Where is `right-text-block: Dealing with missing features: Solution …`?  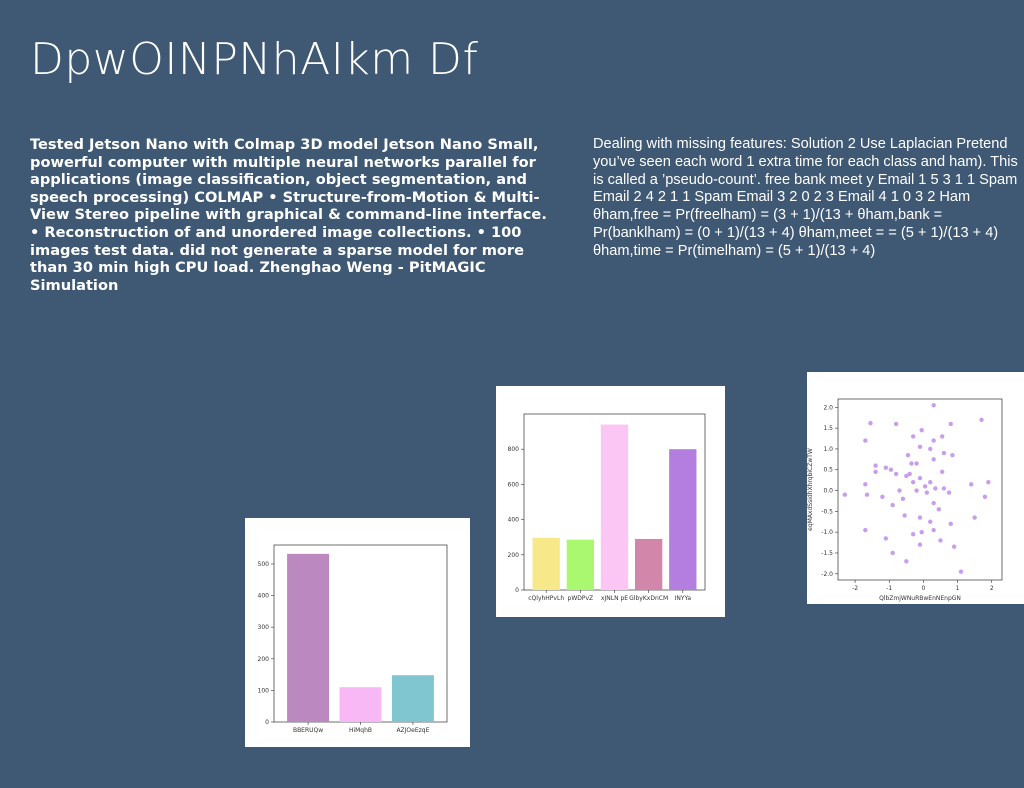
right-text-block: Dealing with missing features: Solution … is located at coordinates (805, 197).